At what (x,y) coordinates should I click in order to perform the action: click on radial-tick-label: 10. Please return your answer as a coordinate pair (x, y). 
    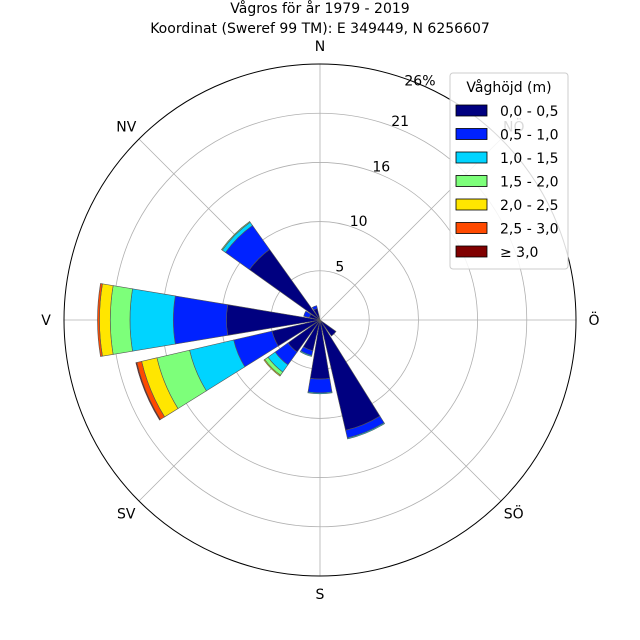
    Looking at the image, I should click on (359, 222).